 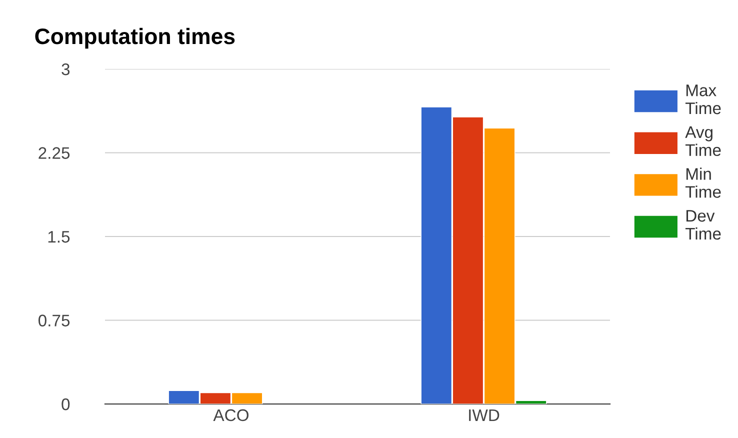 What do you see at coordinates (231, 415) in the screenshot?
I see `x-tick-label: ACO` at bounding box center [231, 415].